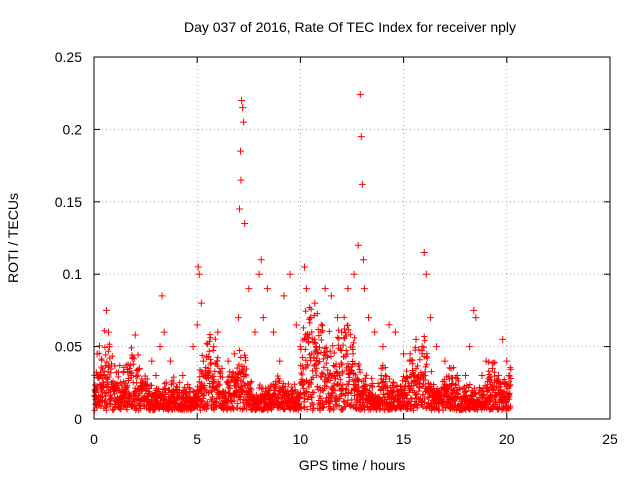  Describe the element at coordinates (94, 439) in the screenshot. I see `x-tick-label: 0` at that location.